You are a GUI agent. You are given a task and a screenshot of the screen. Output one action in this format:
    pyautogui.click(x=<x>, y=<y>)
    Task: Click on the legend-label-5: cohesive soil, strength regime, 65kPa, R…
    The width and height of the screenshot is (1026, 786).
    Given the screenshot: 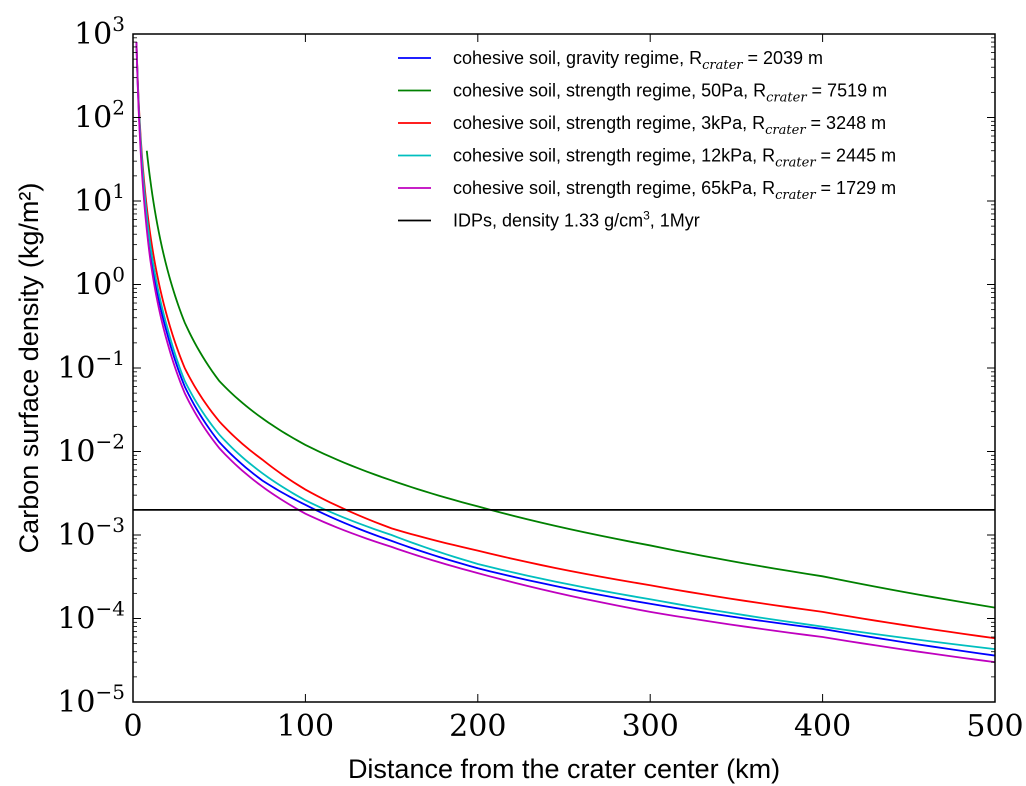 What is the action you would take?
    pyautogui.click(x=674, y=190)
    